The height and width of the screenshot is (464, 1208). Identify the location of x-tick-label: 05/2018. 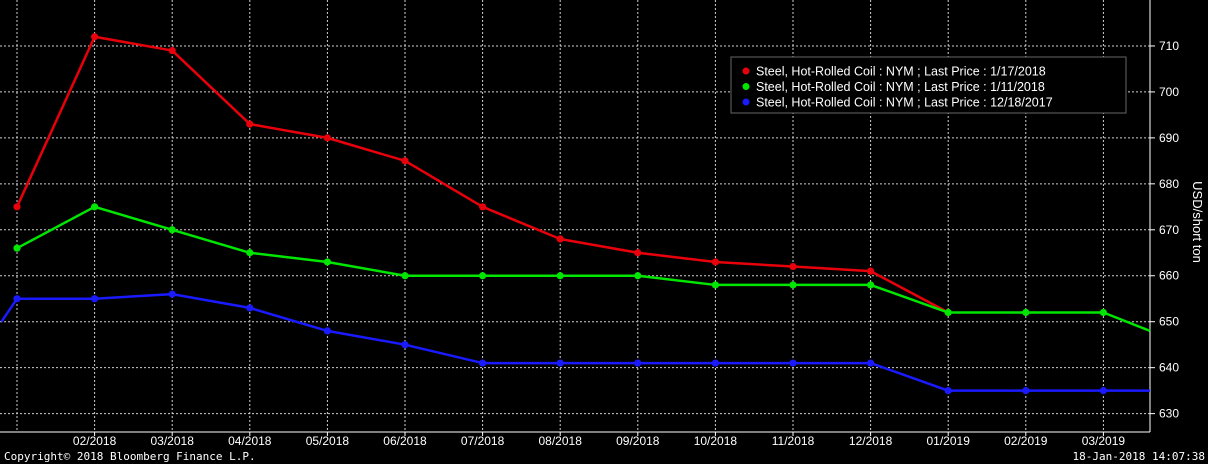
(328, 441).